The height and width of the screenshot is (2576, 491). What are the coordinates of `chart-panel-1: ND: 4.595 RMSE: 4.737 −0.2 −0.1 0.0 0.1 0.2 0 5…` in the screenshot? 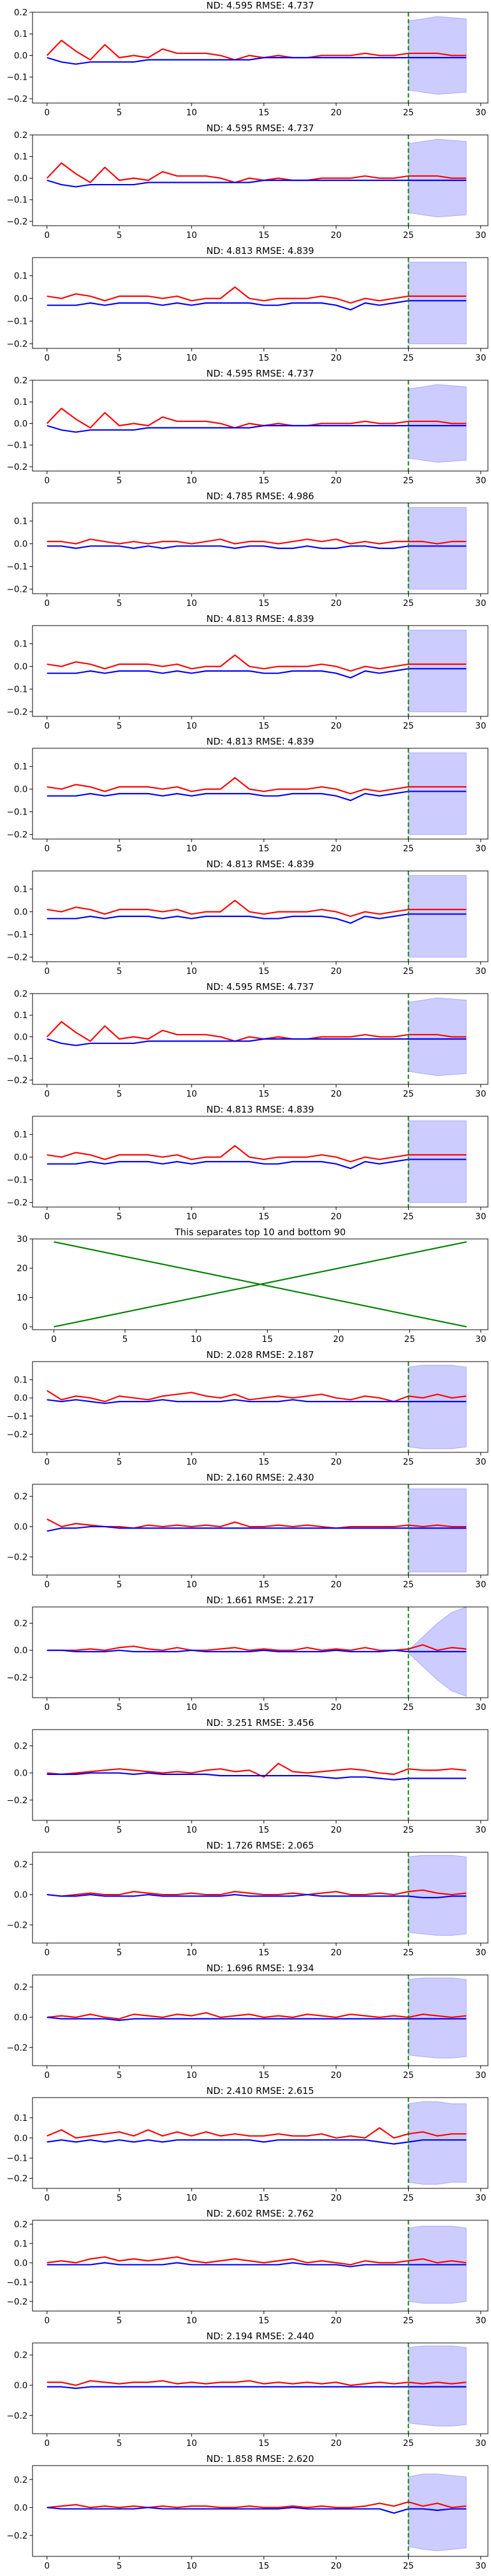 It's located at (248, 59).